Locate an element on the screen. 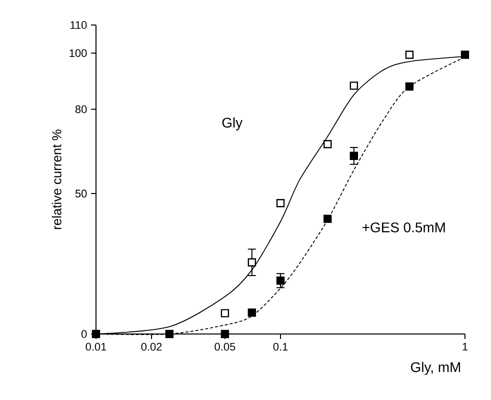 The width and height of the screenshot is (491, 400). y-tick-label: 110 is located at coordinates (78, 25).